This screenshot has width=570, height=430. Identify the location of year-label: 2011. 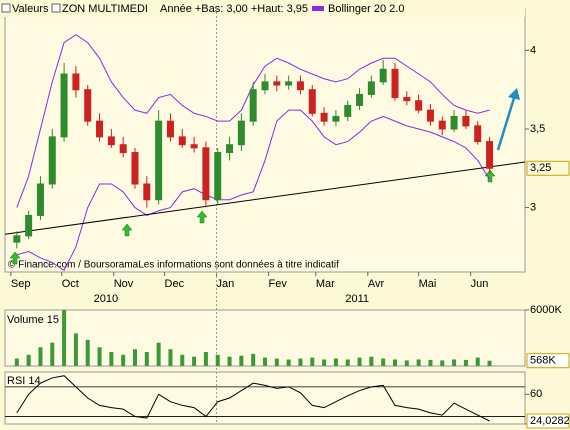
(357, 299).